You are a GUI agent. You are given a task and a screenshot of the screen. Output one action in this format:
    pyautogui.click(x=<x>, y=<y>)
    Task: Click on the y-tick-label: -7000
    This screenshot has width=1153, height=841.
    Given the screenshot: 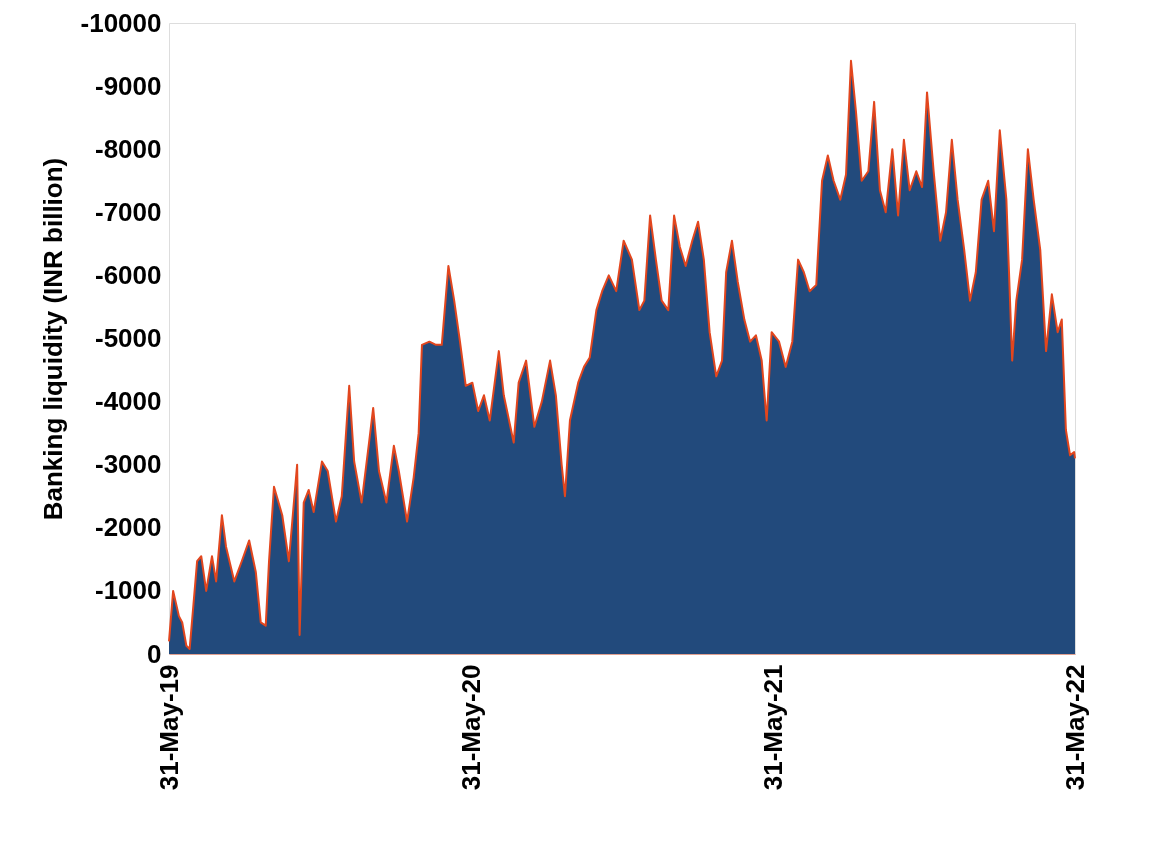 What is the action you would take?
    pyautogui.click(x=128, y=211)
    